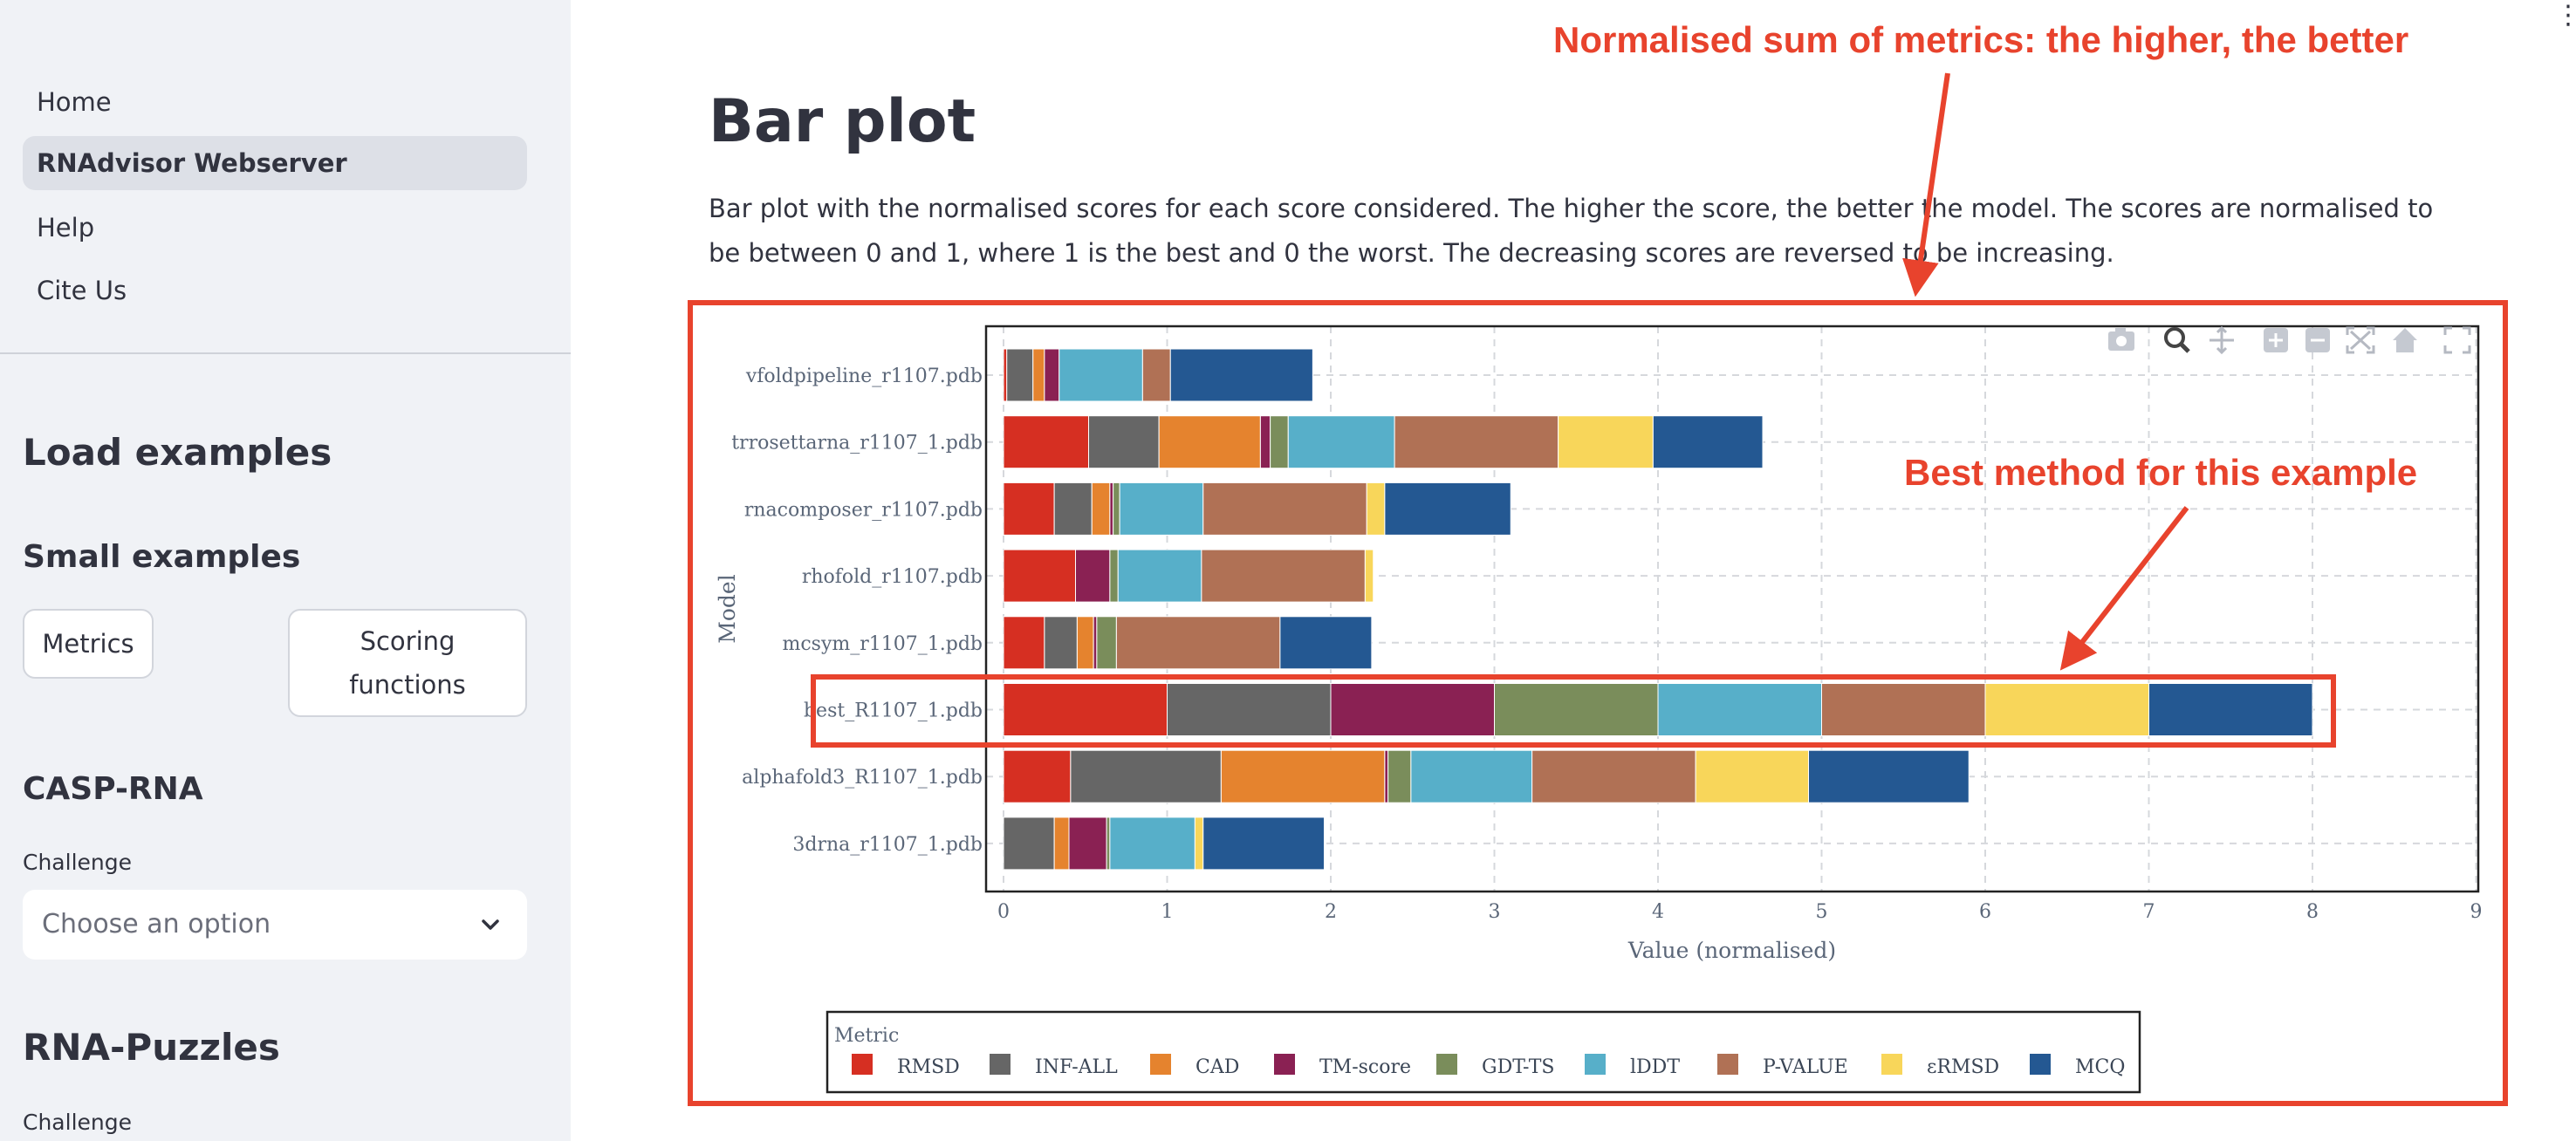  What do you see at coordinates (82, 290) in the screenshot?
I see `nav-item-cite-us: Cite Us` at bounding box center [82, 290].